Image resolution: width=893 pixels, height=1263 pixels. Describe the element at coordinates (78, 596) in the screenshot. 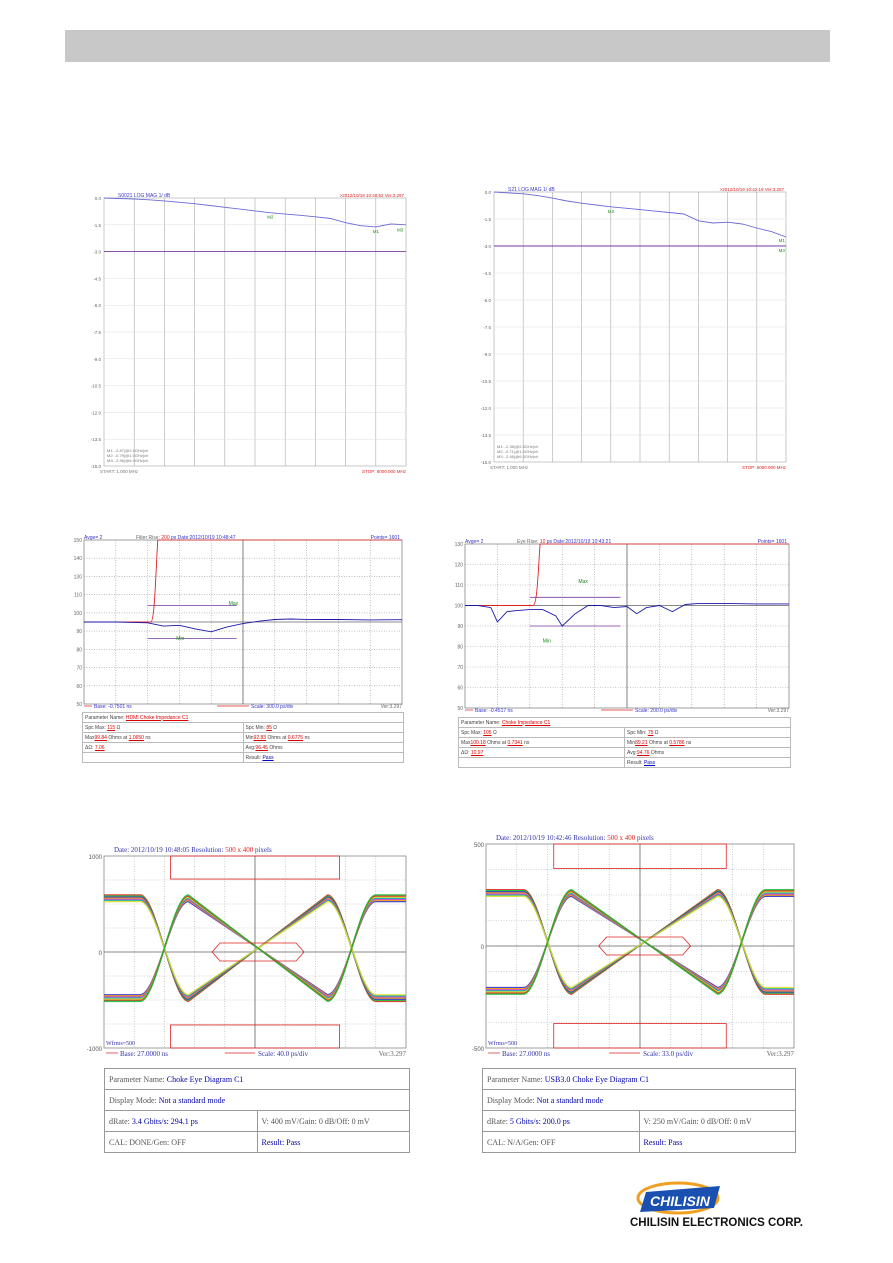

I see `y-tick-label: 110` at that location.